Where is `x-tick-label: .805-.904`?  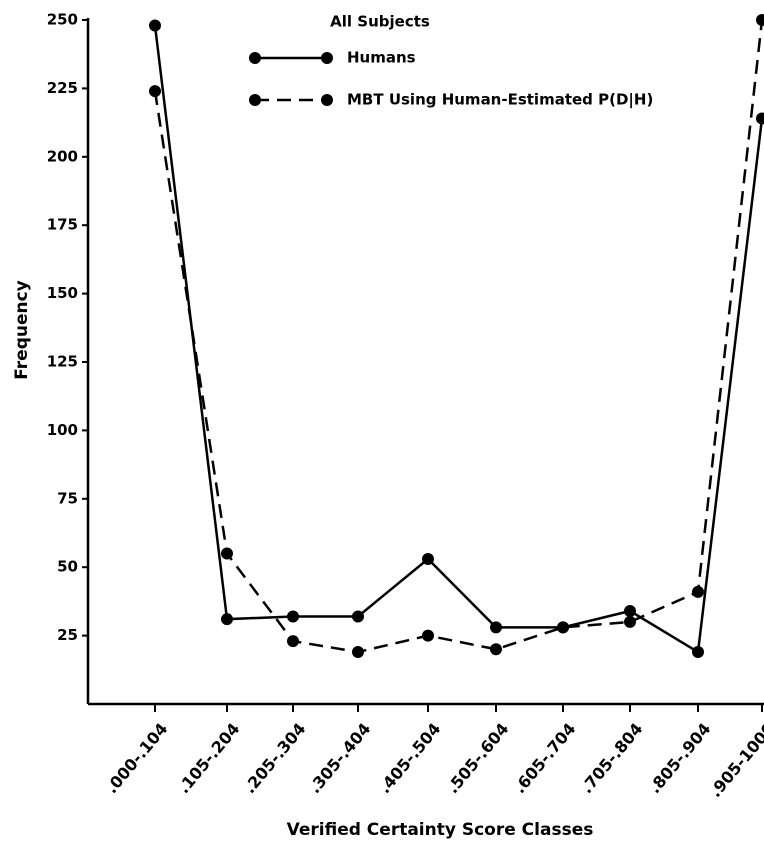
x-tick-label: .805-.904 is located at coordinates (680, 758).